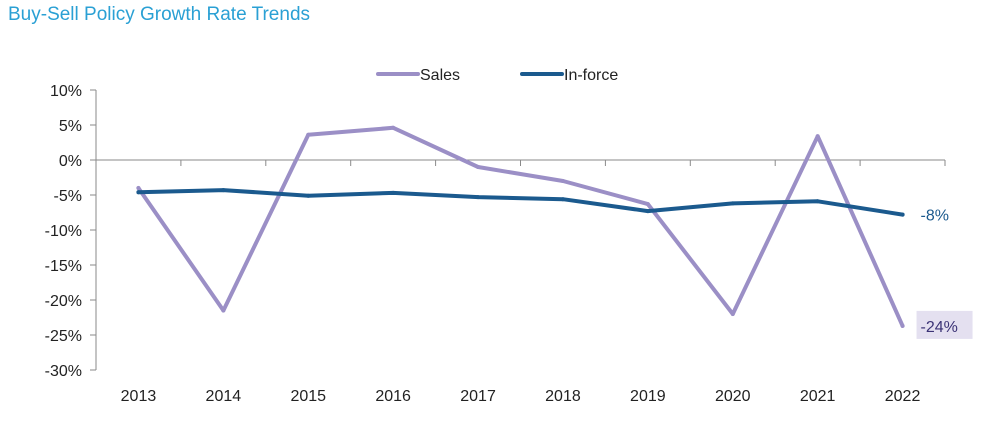  I want to click on y-tick-label: -20%, so click(63, 301).